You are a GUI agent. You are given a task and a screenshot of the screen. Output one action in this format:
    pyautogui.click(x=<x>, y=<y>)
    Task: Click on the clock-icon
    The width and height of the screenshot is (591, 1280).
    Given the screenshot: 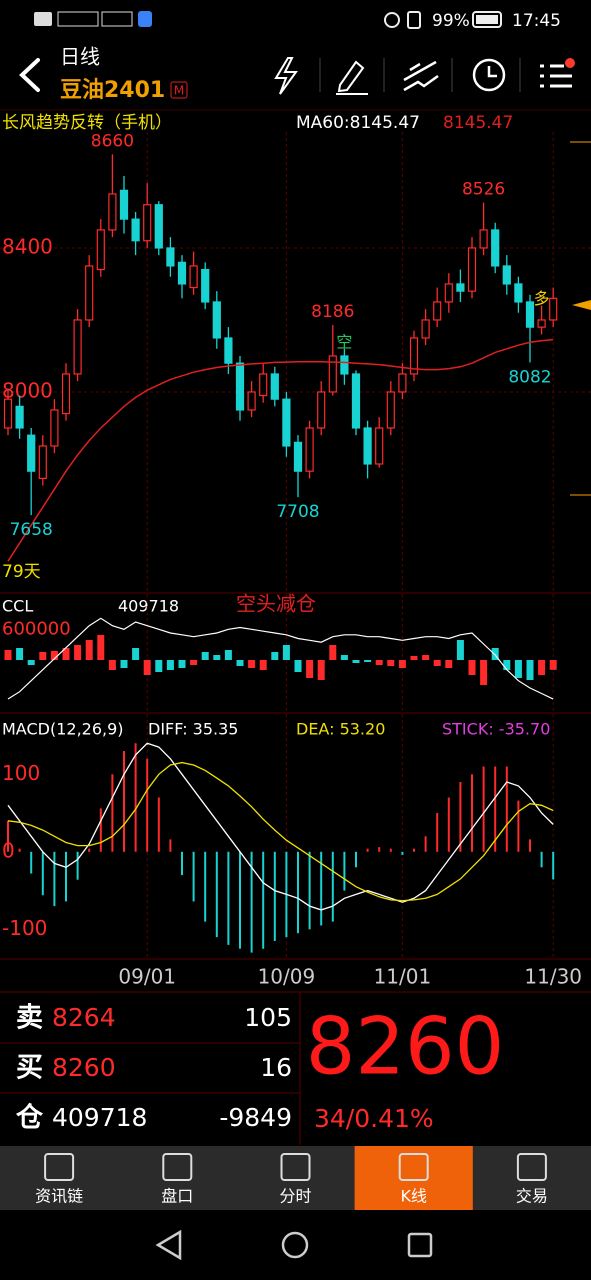 What is the action you would take?
    pyautogui.click(x=489, y=75)
    